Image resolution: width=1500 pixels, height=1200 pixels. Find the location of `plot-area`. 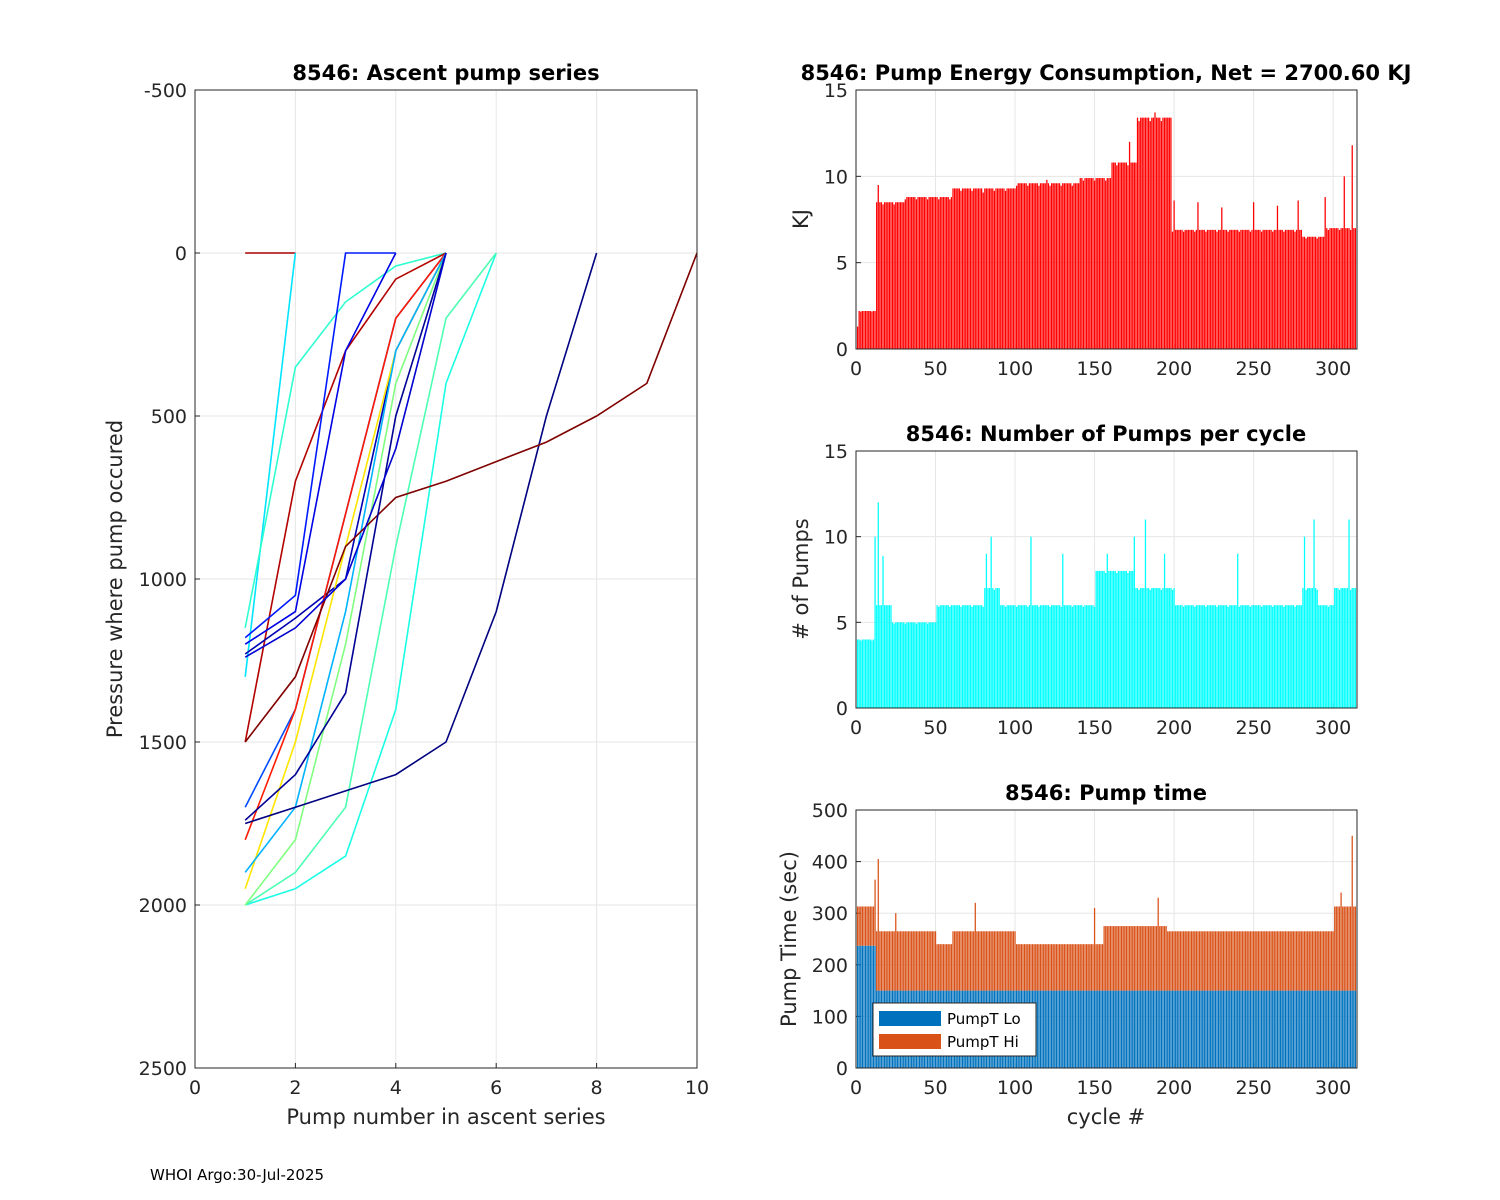

plot-area is located at coordinates (1106, 219).